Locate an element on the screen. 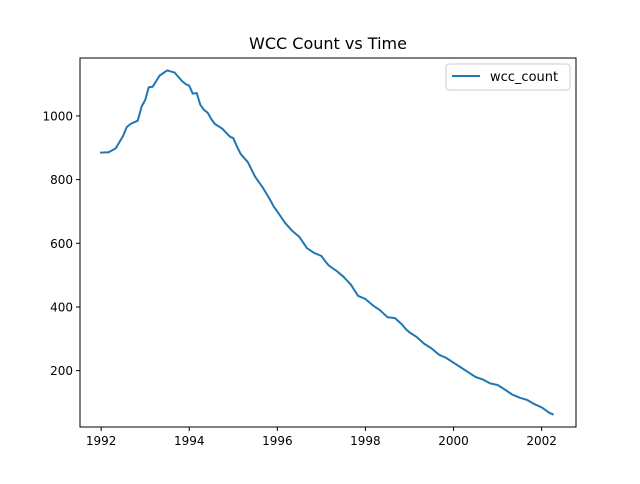 This screenshot has width=640, height=484. y-tick-label: 1000 is located at coordinates (57, 116).